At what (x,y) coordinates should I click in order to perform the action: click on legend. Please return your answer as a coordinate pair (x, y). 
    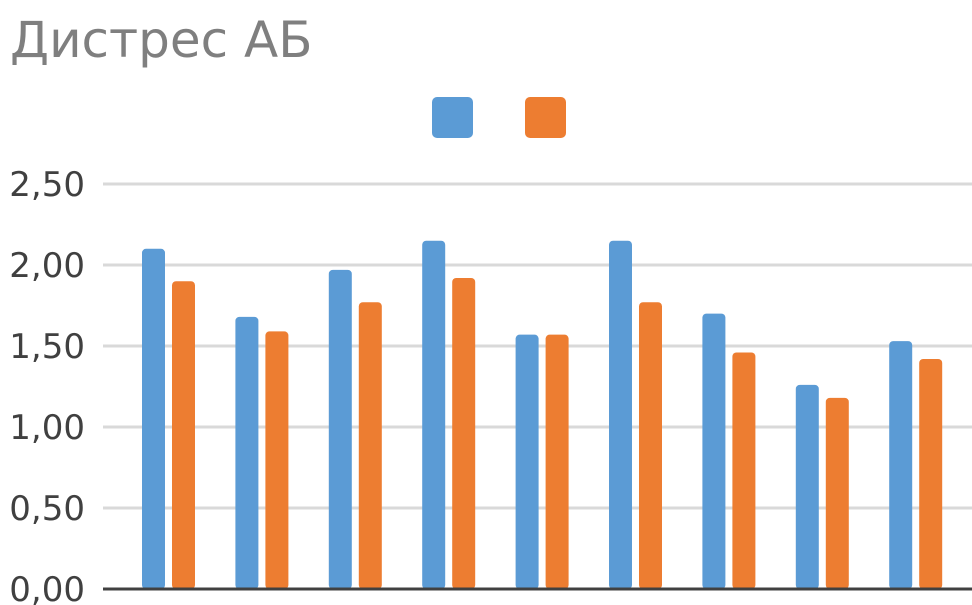
    Looking at the image, I should click on (499, 117).